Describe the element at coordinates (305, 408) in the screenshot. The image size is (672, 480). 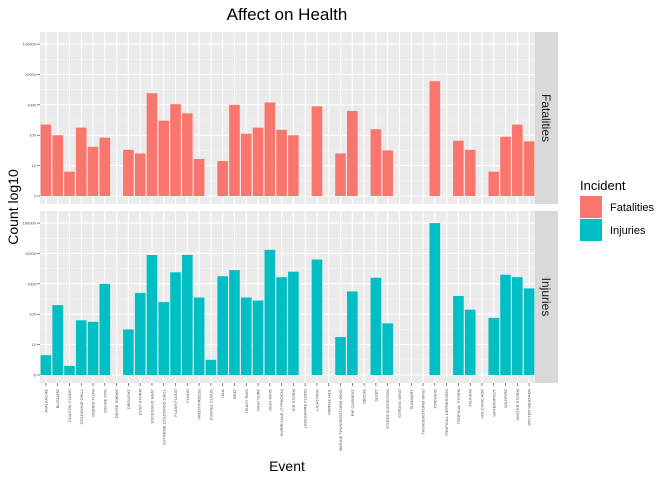
I see `x-tick-label: LAKESHORE FLOOD` at that location.